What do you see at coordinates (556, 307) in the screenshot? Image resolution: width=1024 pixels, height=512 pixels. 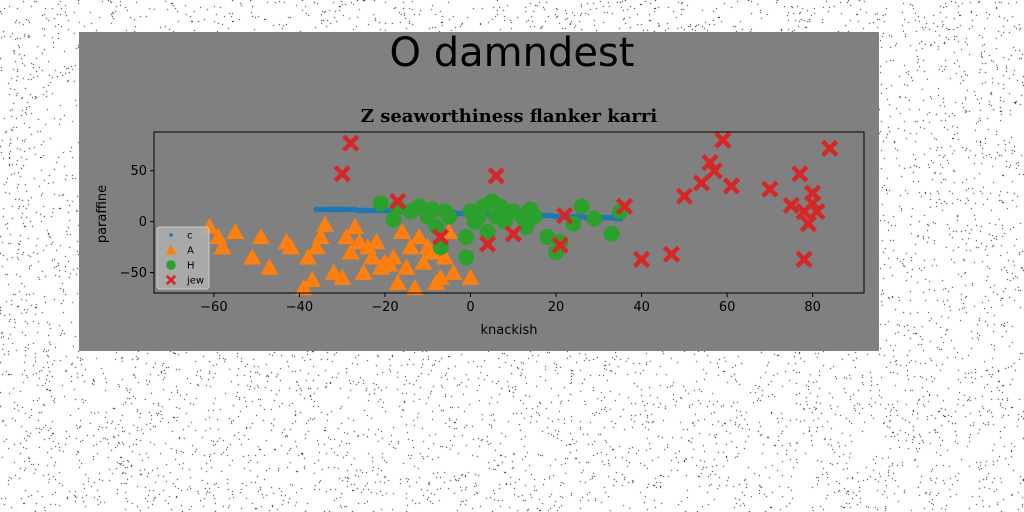 I see `x-tick-label: 20` at bounding box center [556, 307].